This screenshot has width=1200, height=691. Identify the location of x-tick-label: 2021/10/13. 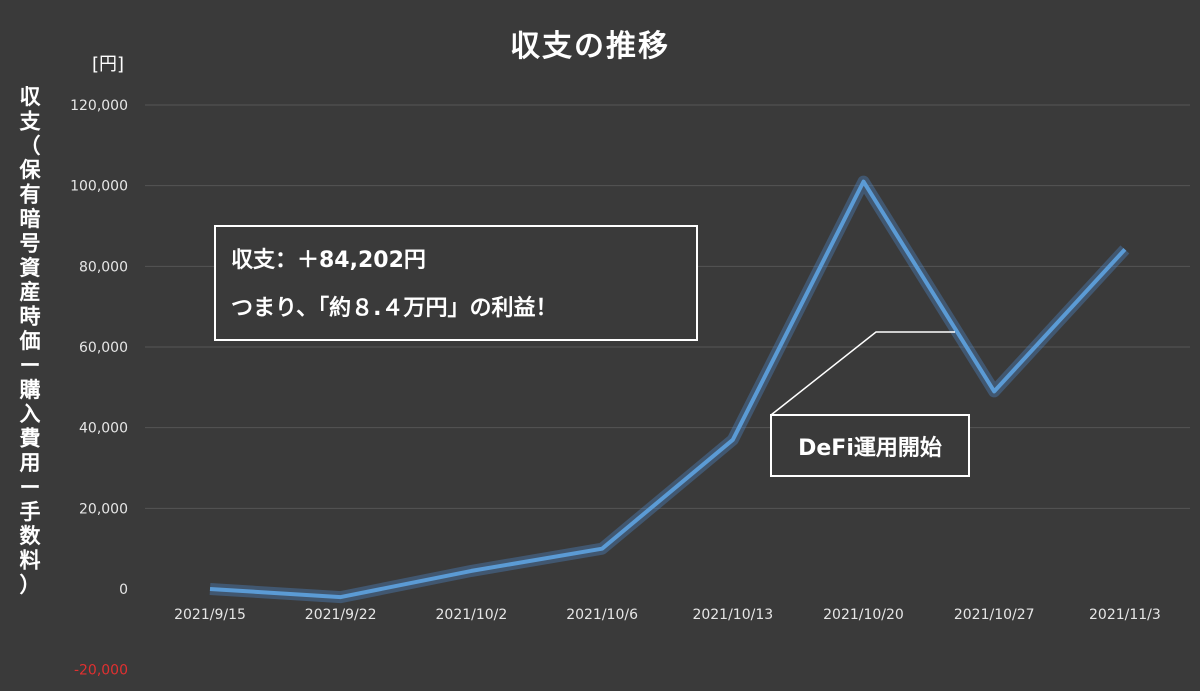
(732, 615).